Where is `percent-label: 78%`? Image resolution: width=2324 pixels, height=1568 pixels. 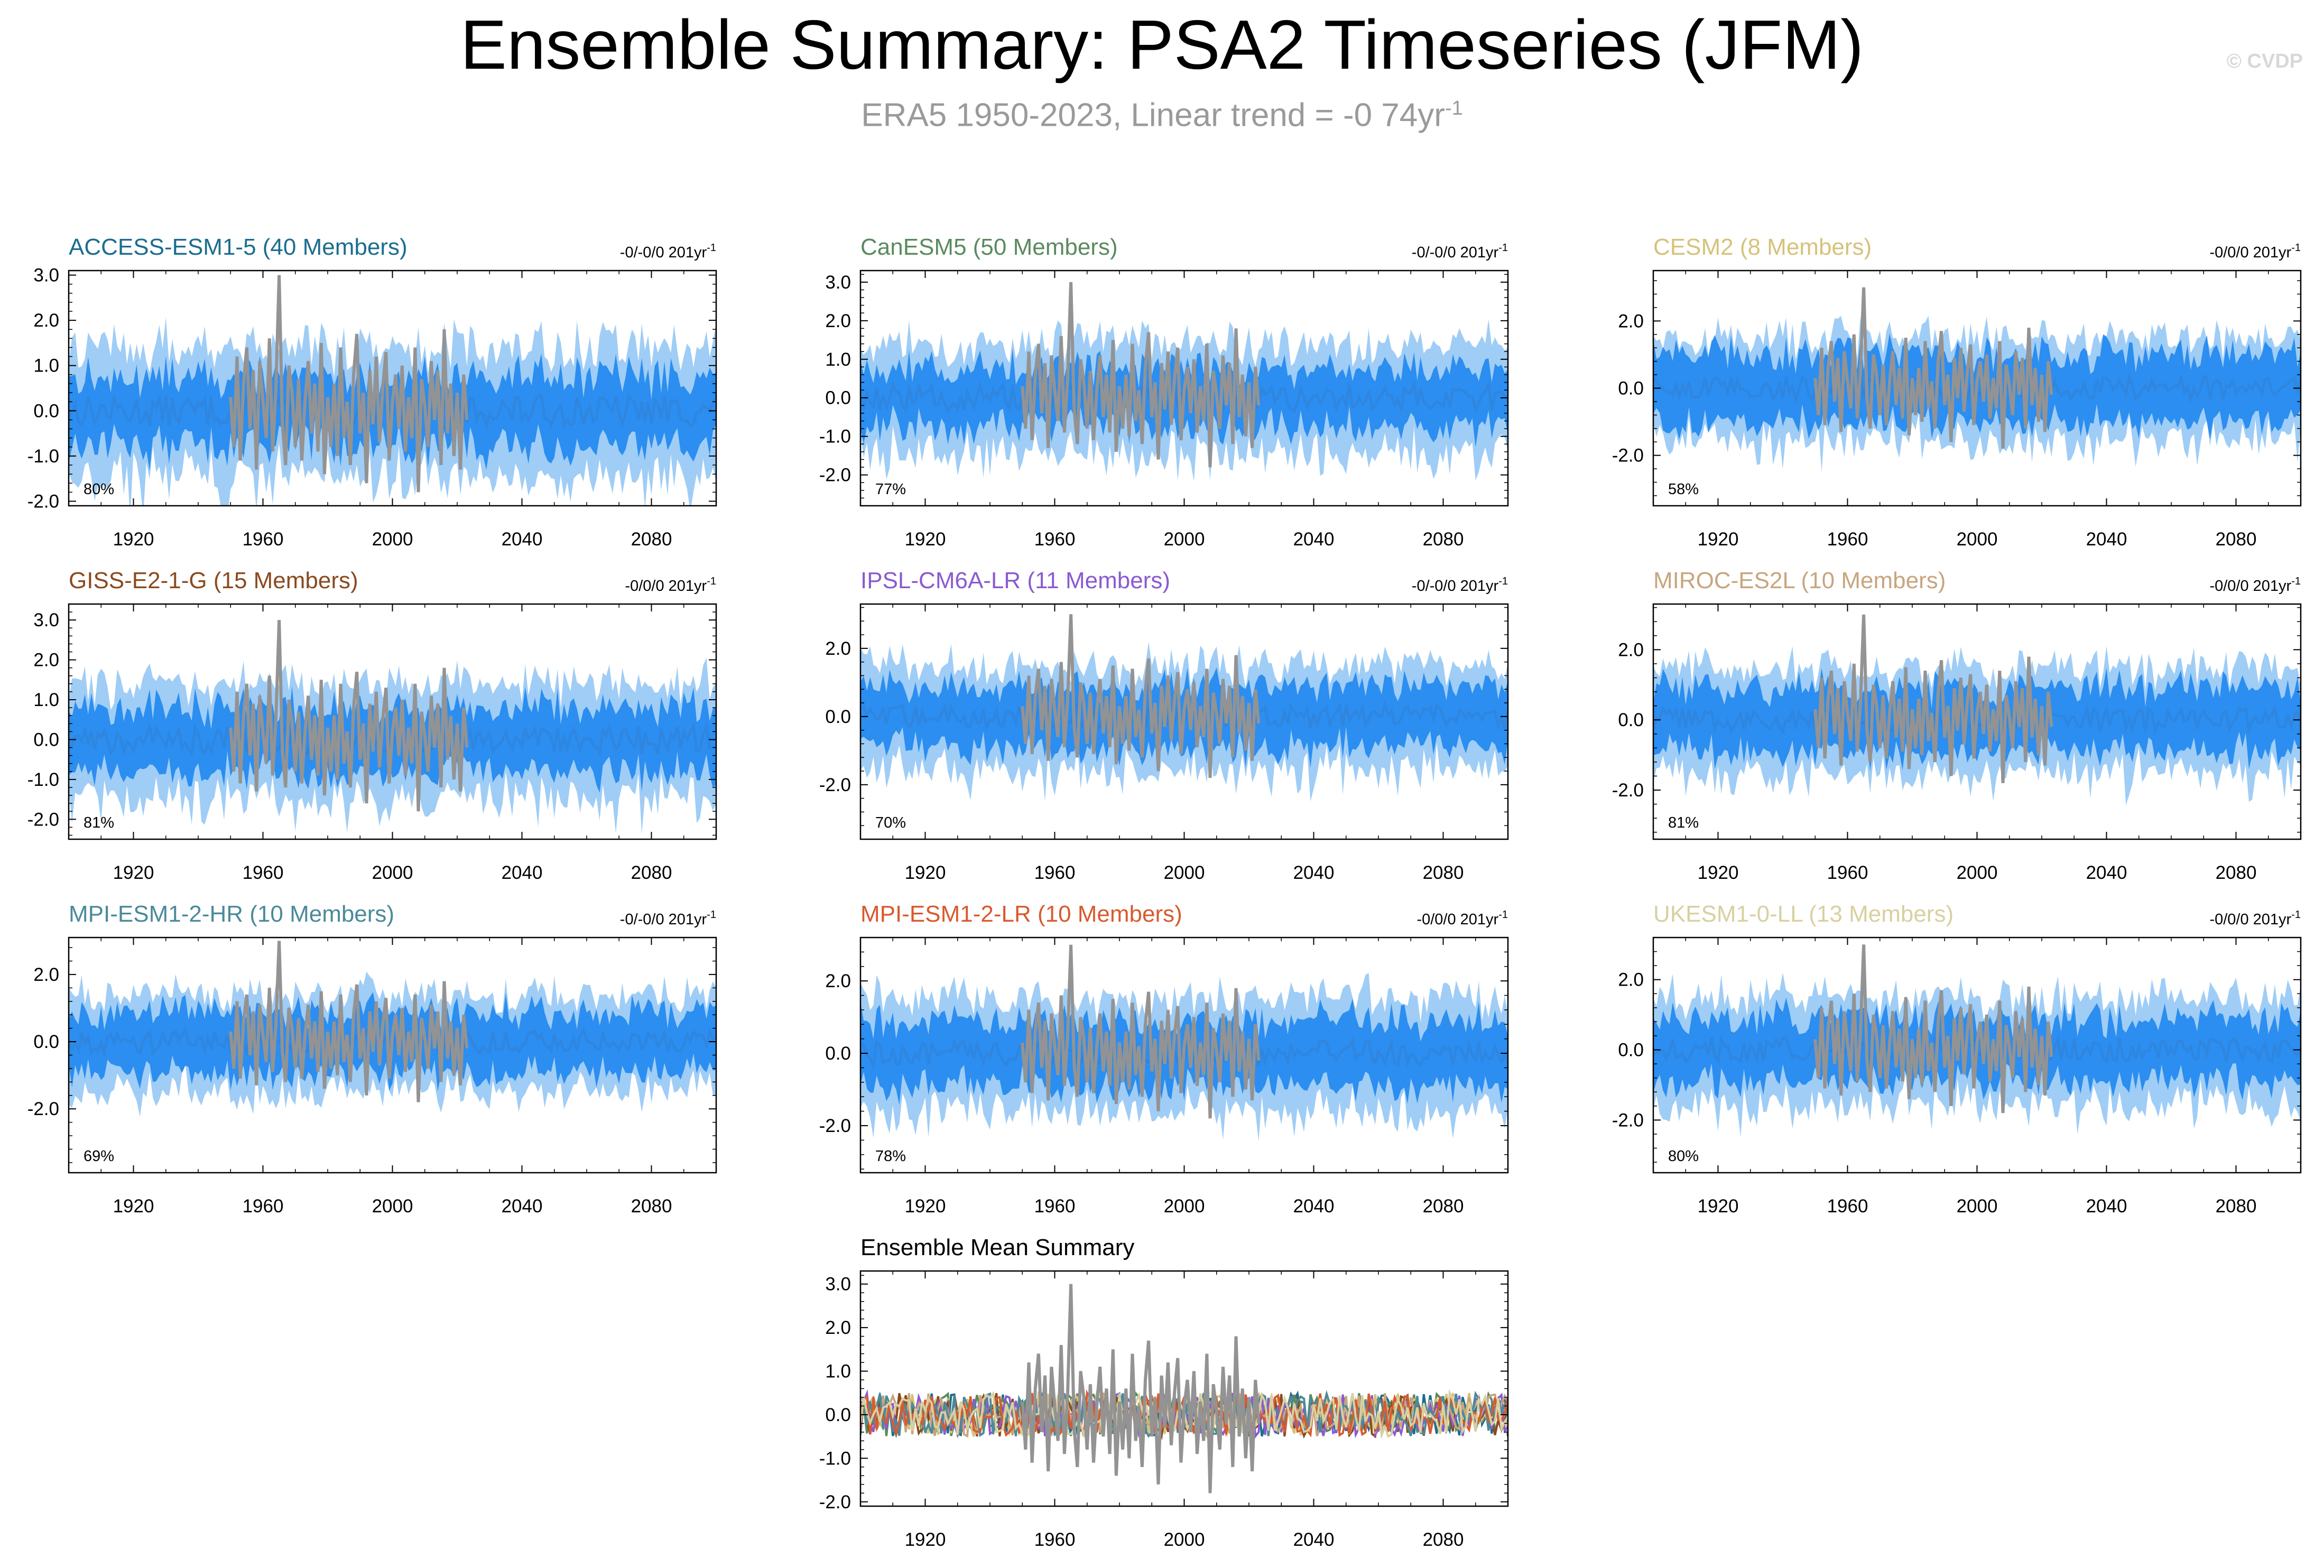 percent-label: 78% is located at coordinates (890, 1156).